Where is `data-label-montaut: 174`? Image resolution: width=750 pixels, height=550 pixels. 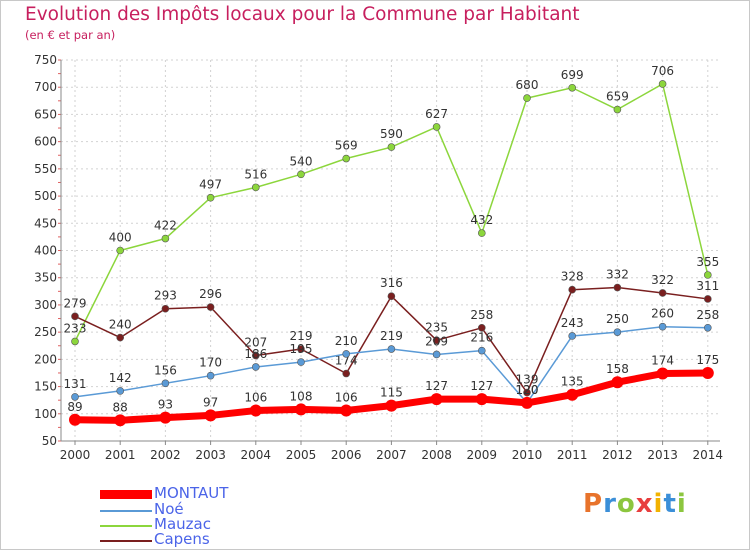
data-label-montaut: 174 is located at coordinates (662, 361).